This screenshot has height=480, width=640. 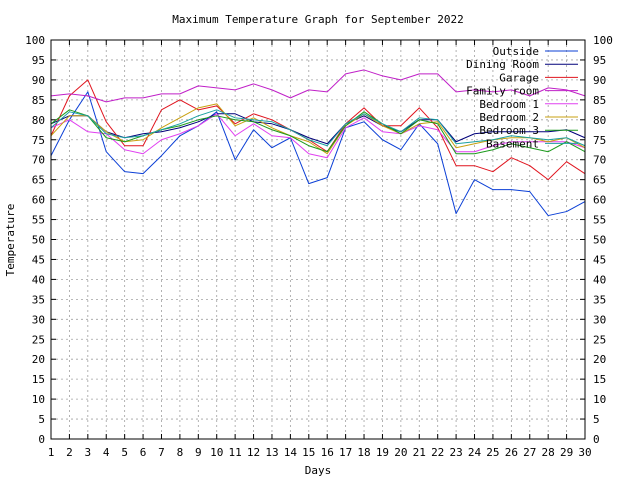 I want to click on y-tick-label-right: 85, so click(x=599, y=100).